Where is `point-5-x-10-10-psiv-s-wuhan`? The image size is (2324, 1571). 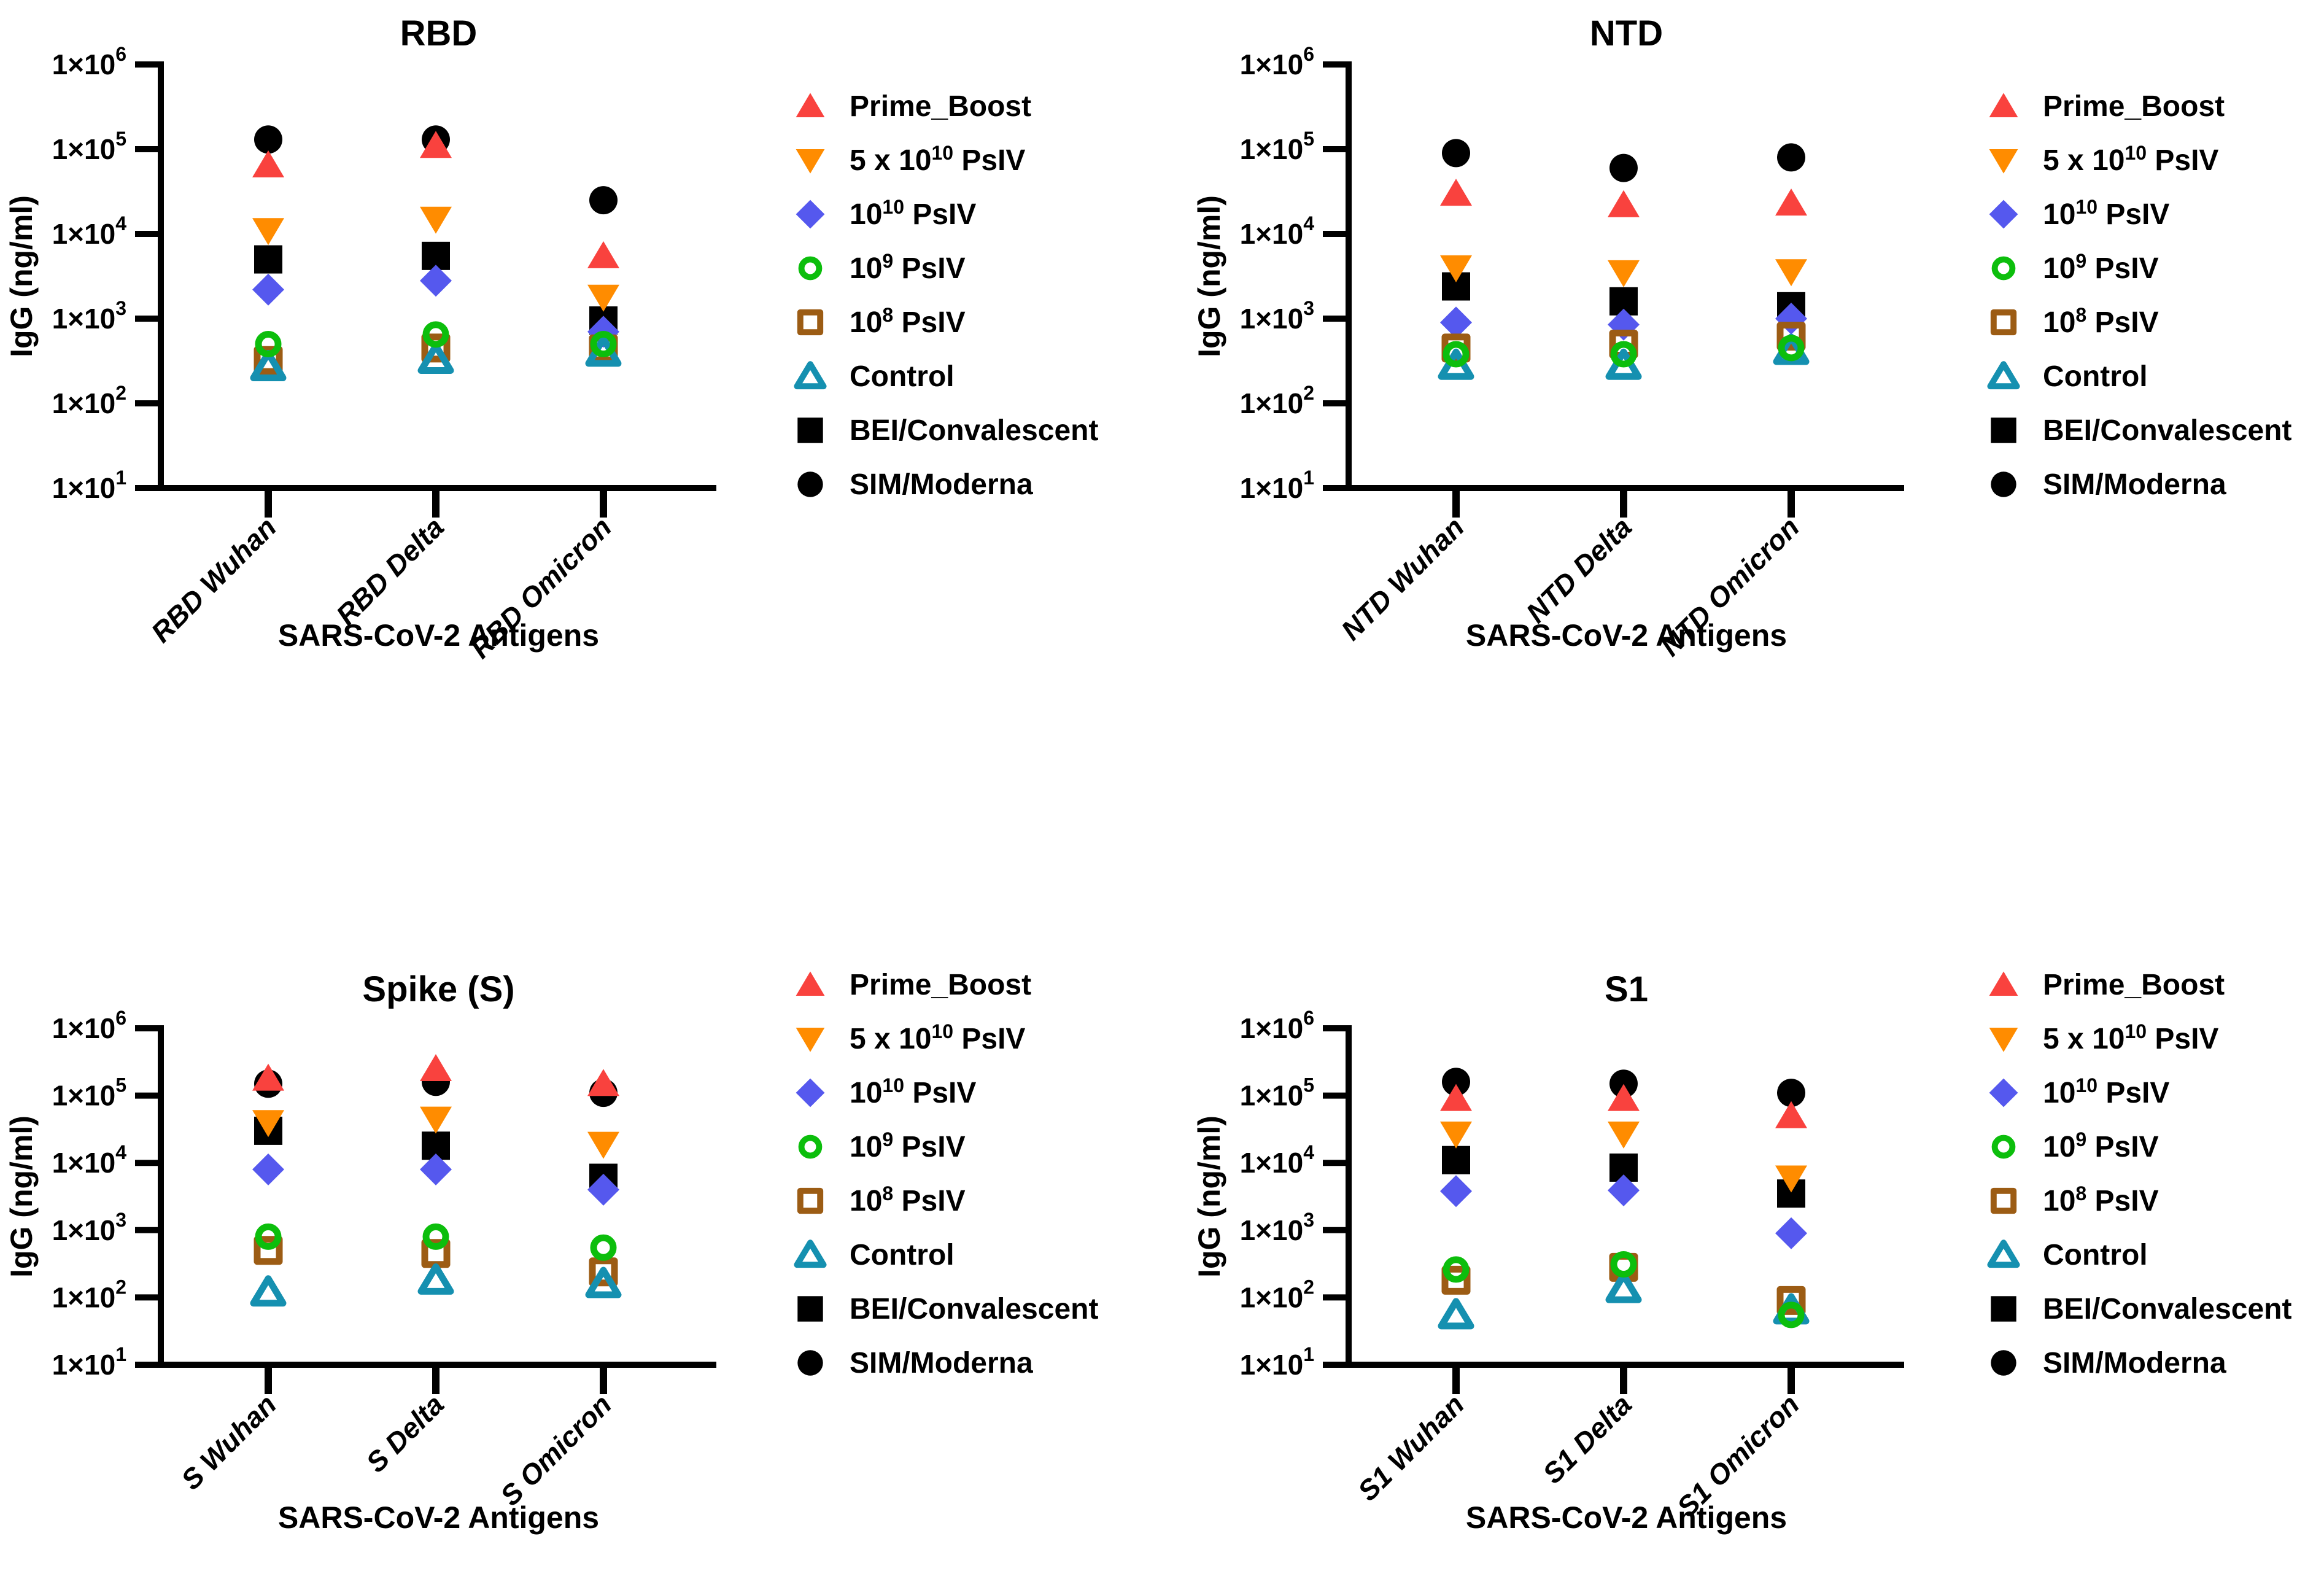
point-5-x-10-10-psiv-s-wuhan is located at coordinates (268, 1124).